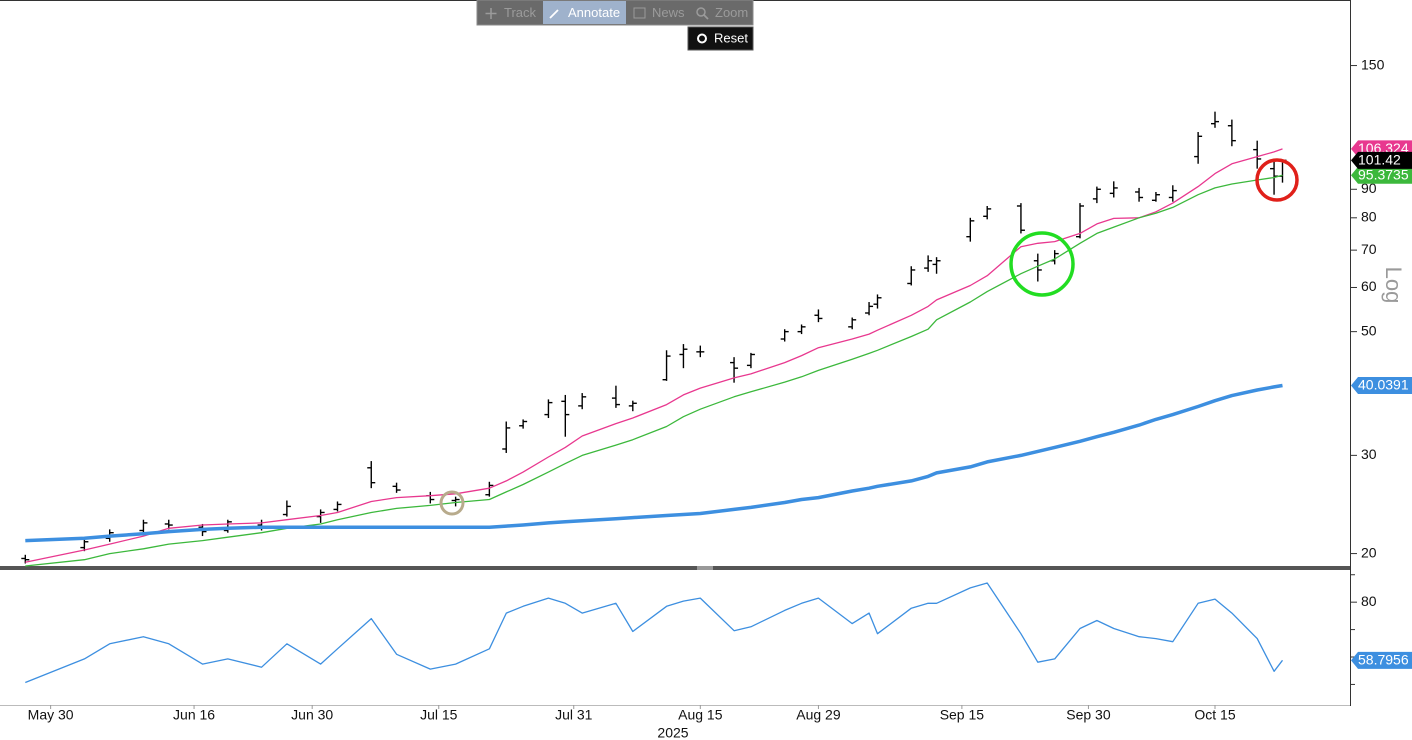 The height and width of the screenshot is (740, 1412). What do you see at coordinates (1369, 454) in the screenshot?
I see `y-tick-label: 30` at bounding box center [1369, 454].